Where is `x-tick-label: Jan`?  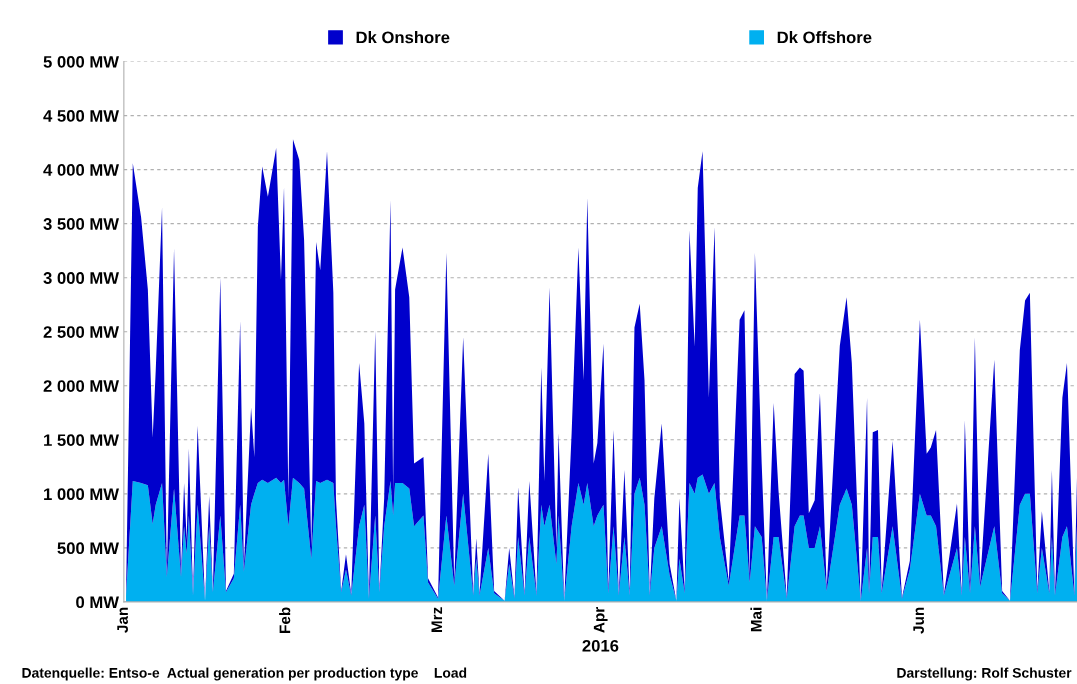
x-tick-label: Jan is located at coordinates (122, 620).